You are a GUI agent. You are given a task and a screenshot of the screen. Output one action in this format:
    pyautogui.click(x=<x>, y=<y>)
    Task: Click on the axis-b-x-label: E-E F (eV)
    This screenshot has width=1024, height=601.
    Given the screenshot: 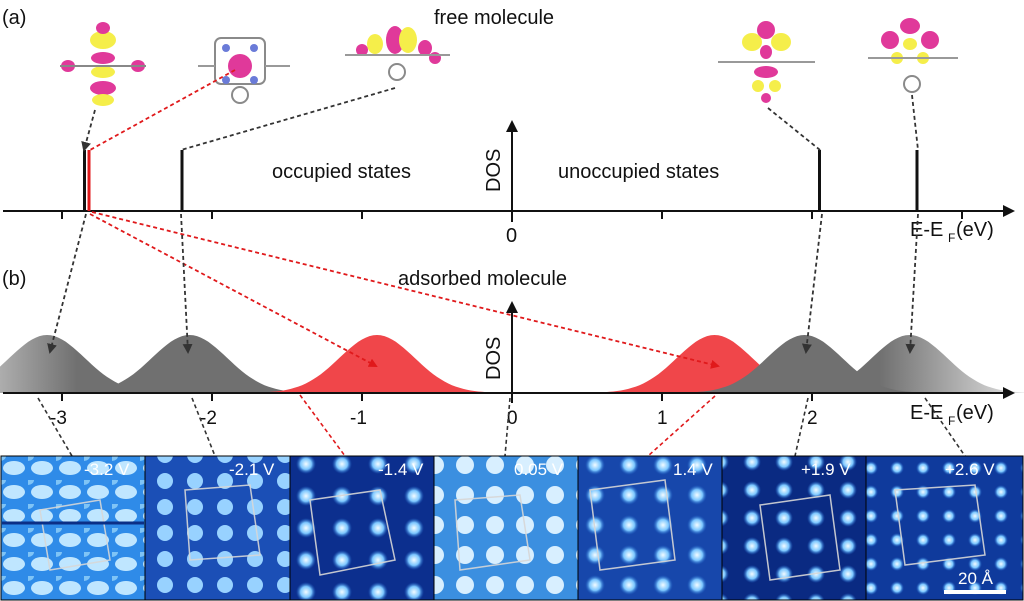 What is the action you would take?
    pyautogui.click(x=952, y=415)
    